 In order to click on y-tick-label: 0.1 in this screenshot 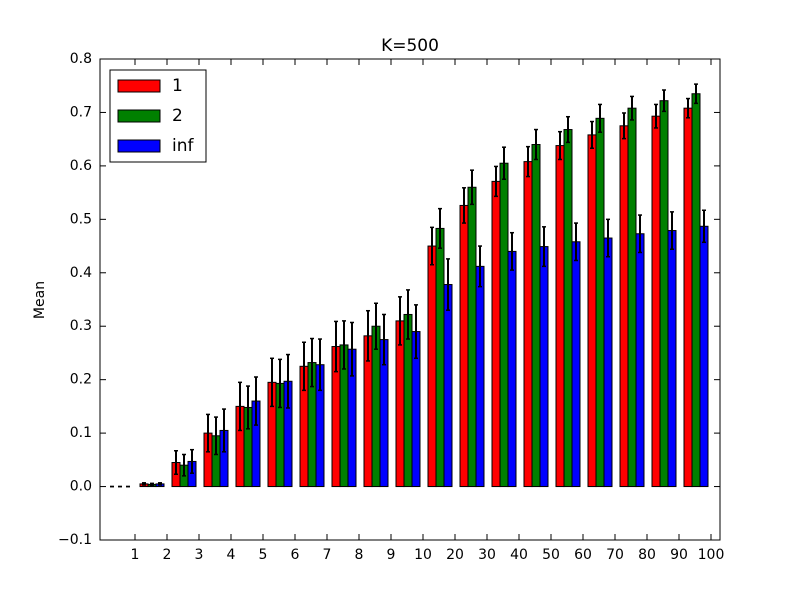, I will do `click(81, 433)`.